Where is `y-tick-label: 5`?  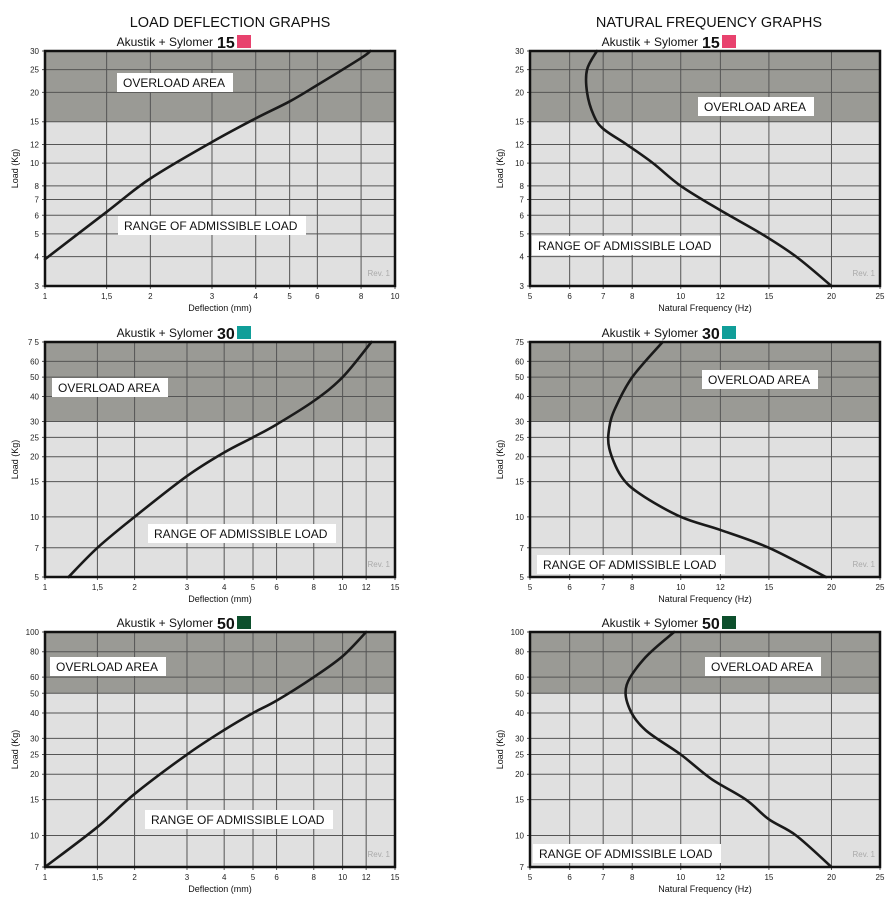 y-tick-label: 5 is located at coordinates (37, 234).